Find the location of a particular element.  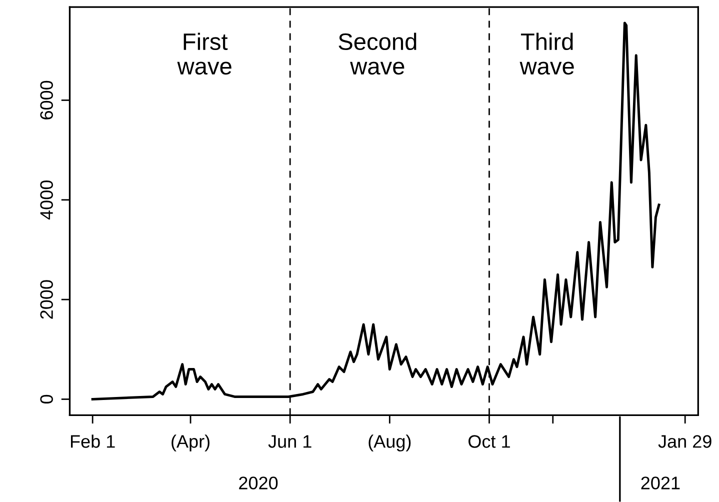

x-tick-label: (Aug) is located at coordinates (389, 443).